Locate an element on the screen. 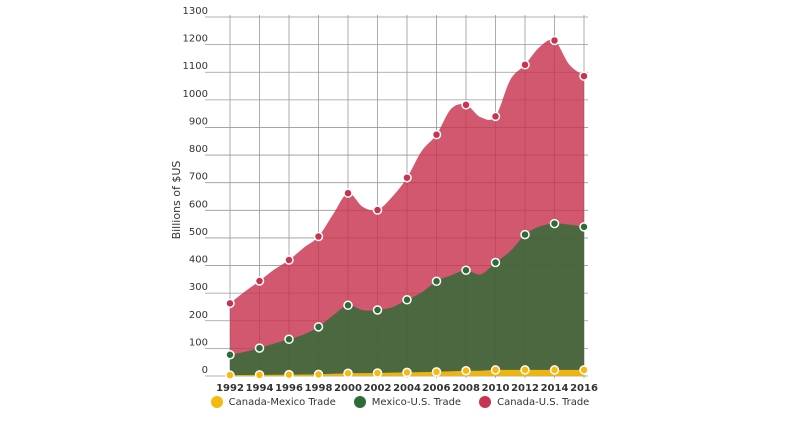 The image size is (800, 427). y-tick-100: 100 is located at coordinates (198, 342).